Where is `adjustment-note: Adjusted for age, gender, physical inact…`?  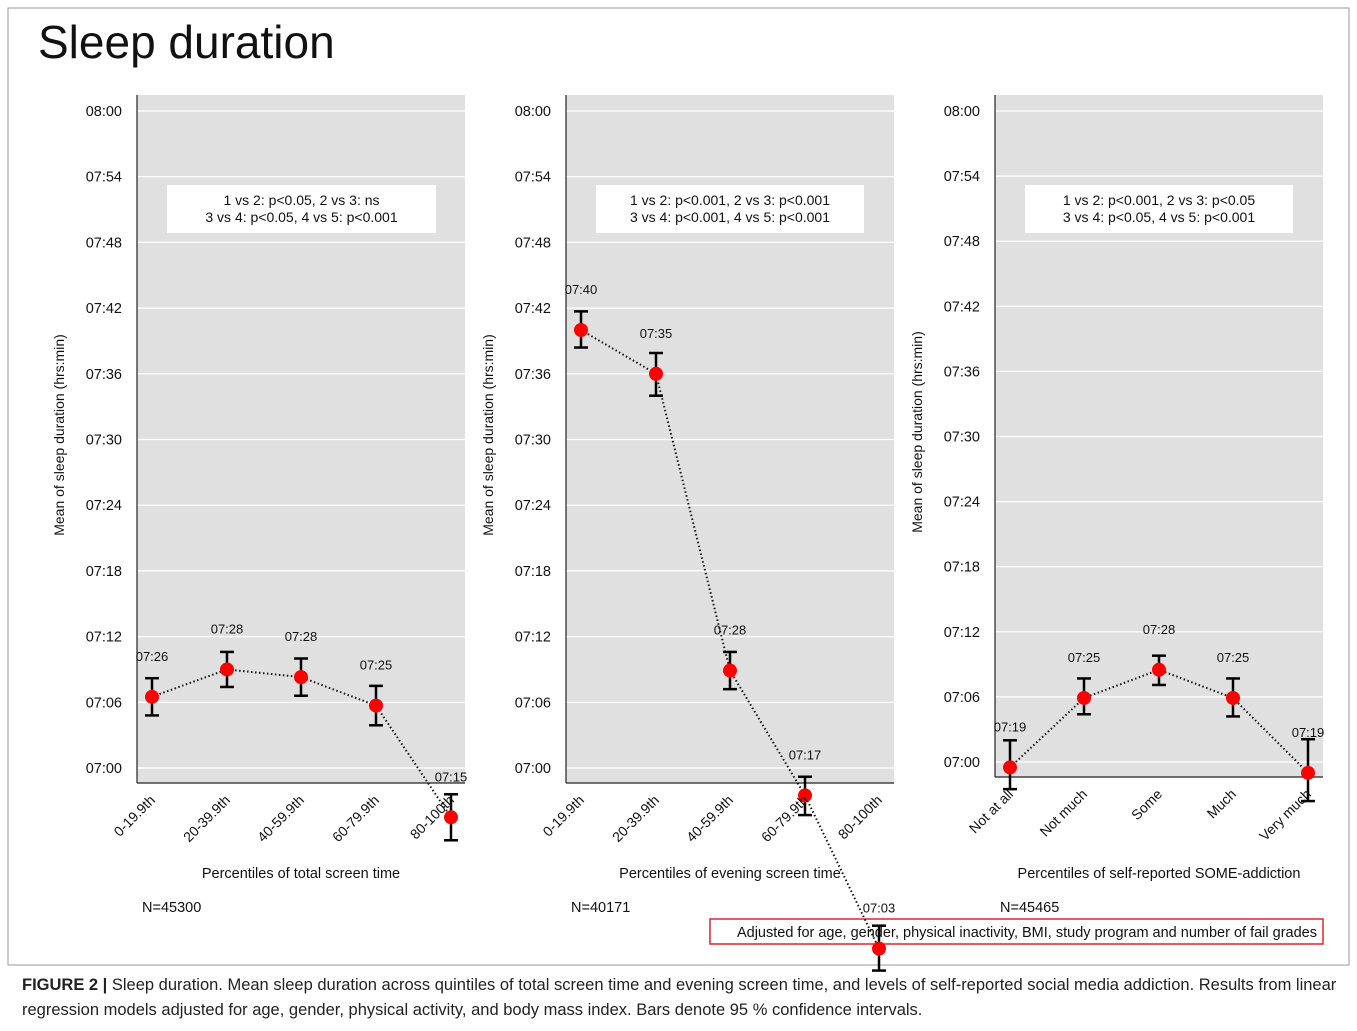 adjustment-note: Adjusted for age, gender, physical inact… is located at coordinates (1027, 933).